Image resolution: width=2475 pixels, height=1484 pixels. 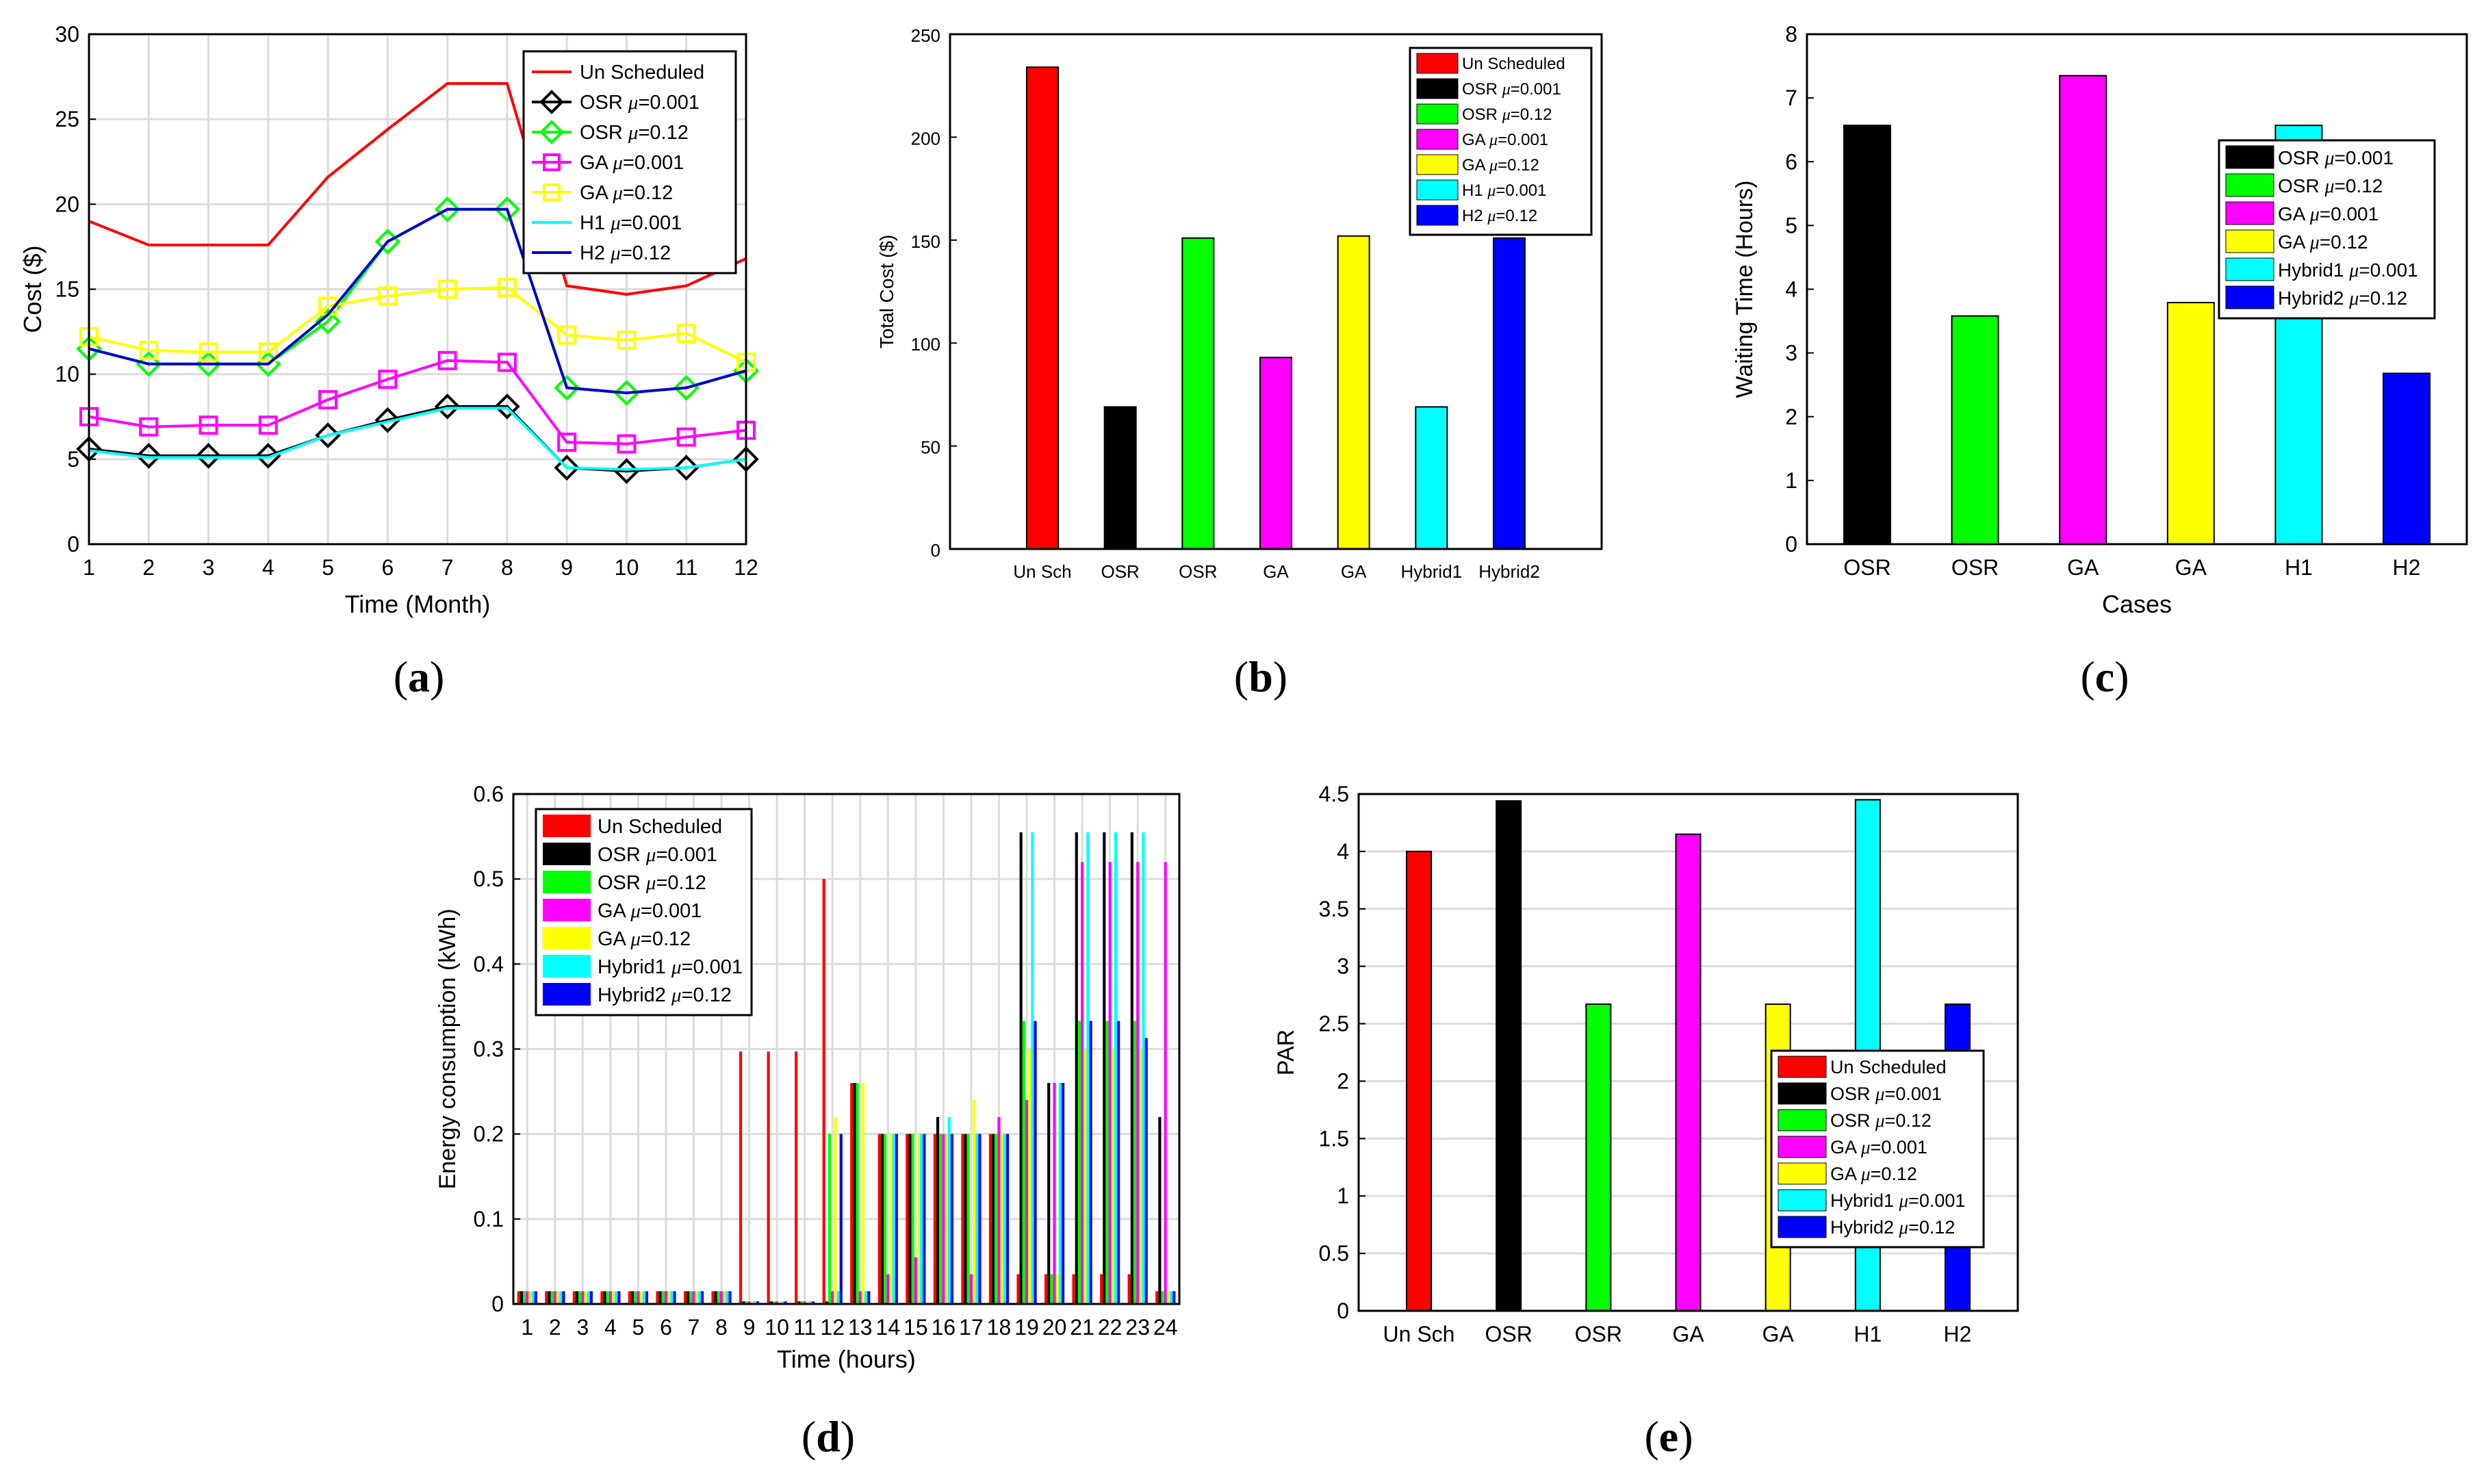 I want to click on y-tick-label: 8, so click(x=1791, y=34).